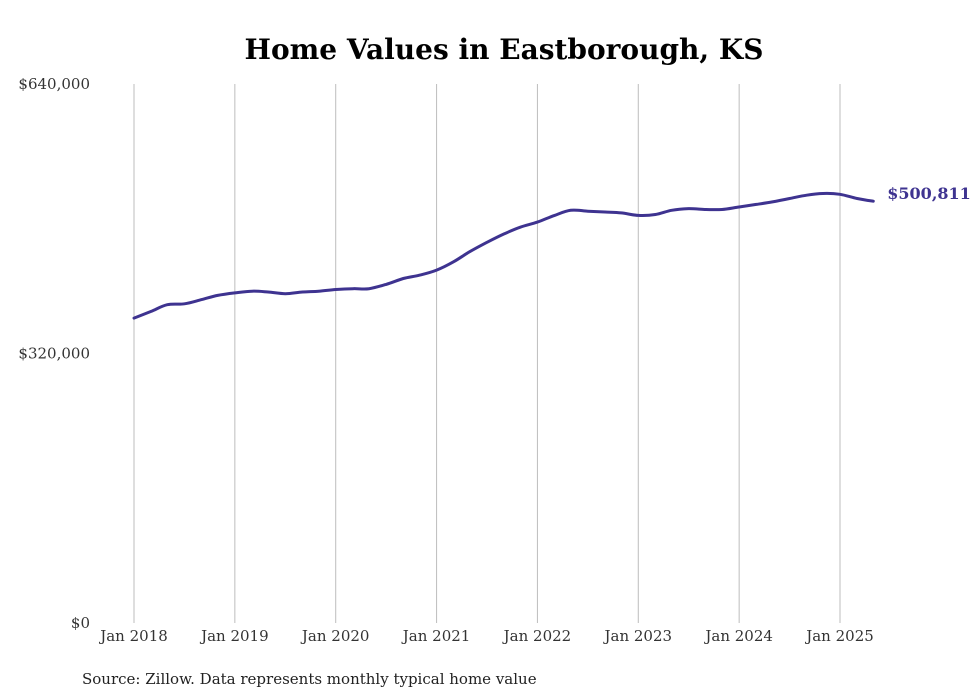 This screenshot has width=980, height=699. What do you see at coordinates (80, 623) in the screenshot?
I see `y-tick-label: $0` at bounding box center [80, 623].